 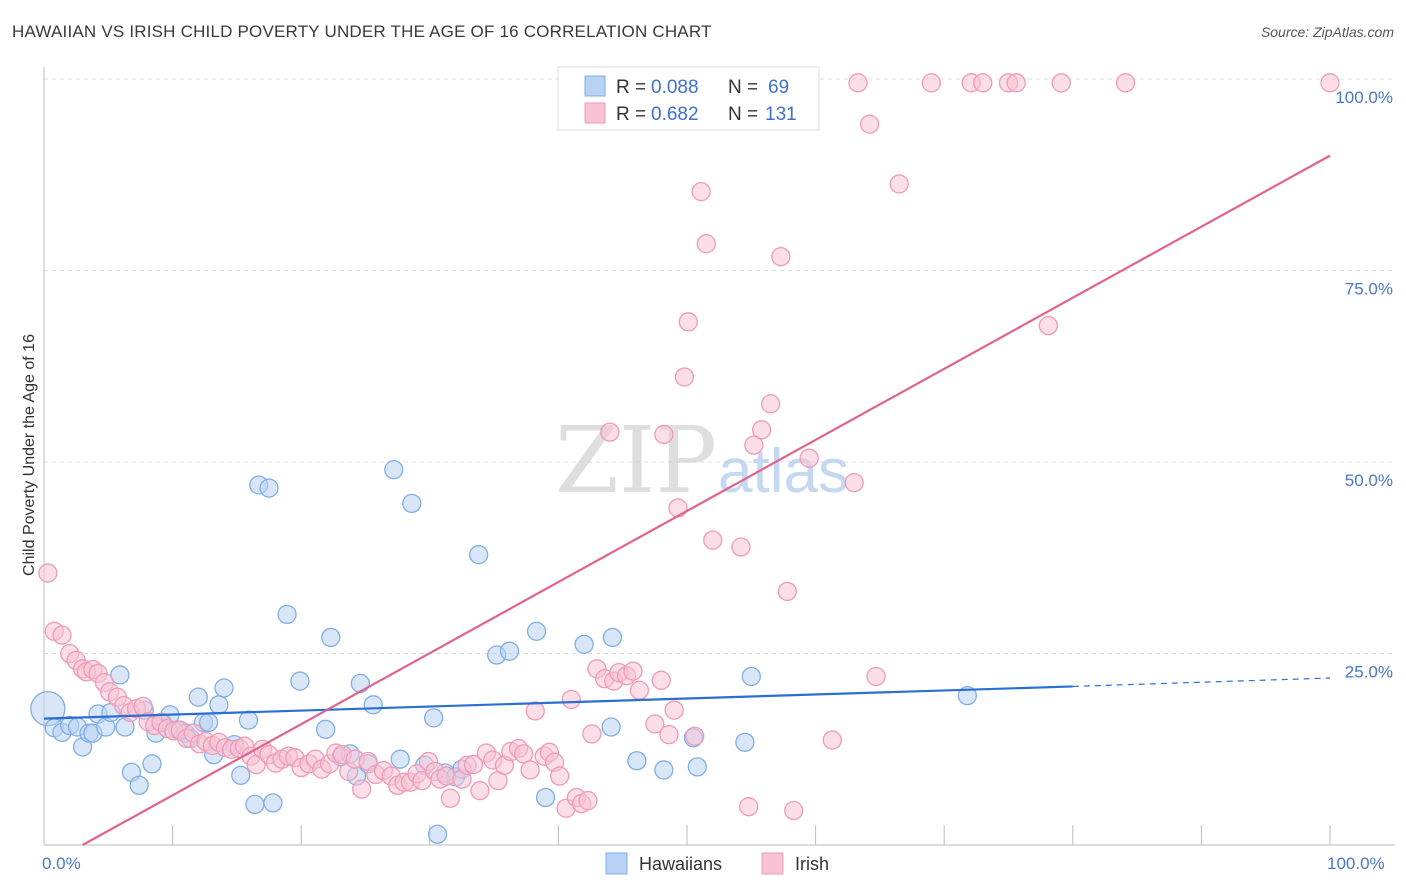 What do you see at coordinates (1356, 863) in the screenshot?
I see `x-tick-label-max: 100.0%` at bounding box center [1356, 863].